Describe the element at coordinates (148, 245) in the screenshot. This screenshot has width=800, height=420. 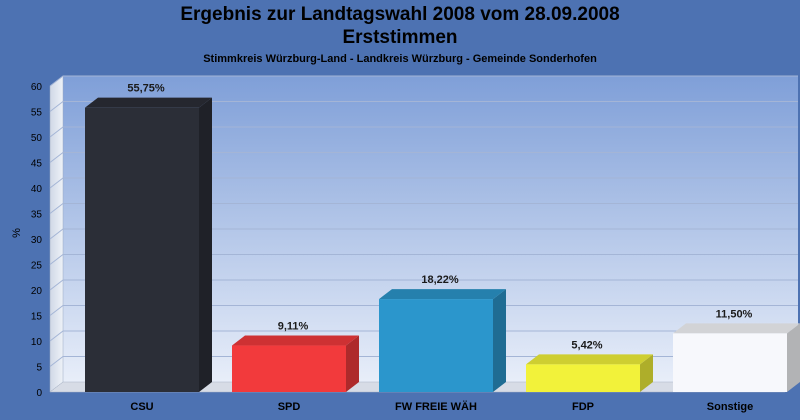
I see `bar-csu` at that location.